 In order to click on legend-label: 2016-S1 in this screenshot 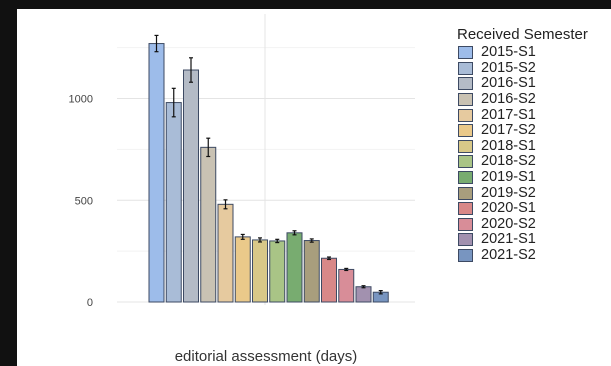, I will do `click(508, 83)`.